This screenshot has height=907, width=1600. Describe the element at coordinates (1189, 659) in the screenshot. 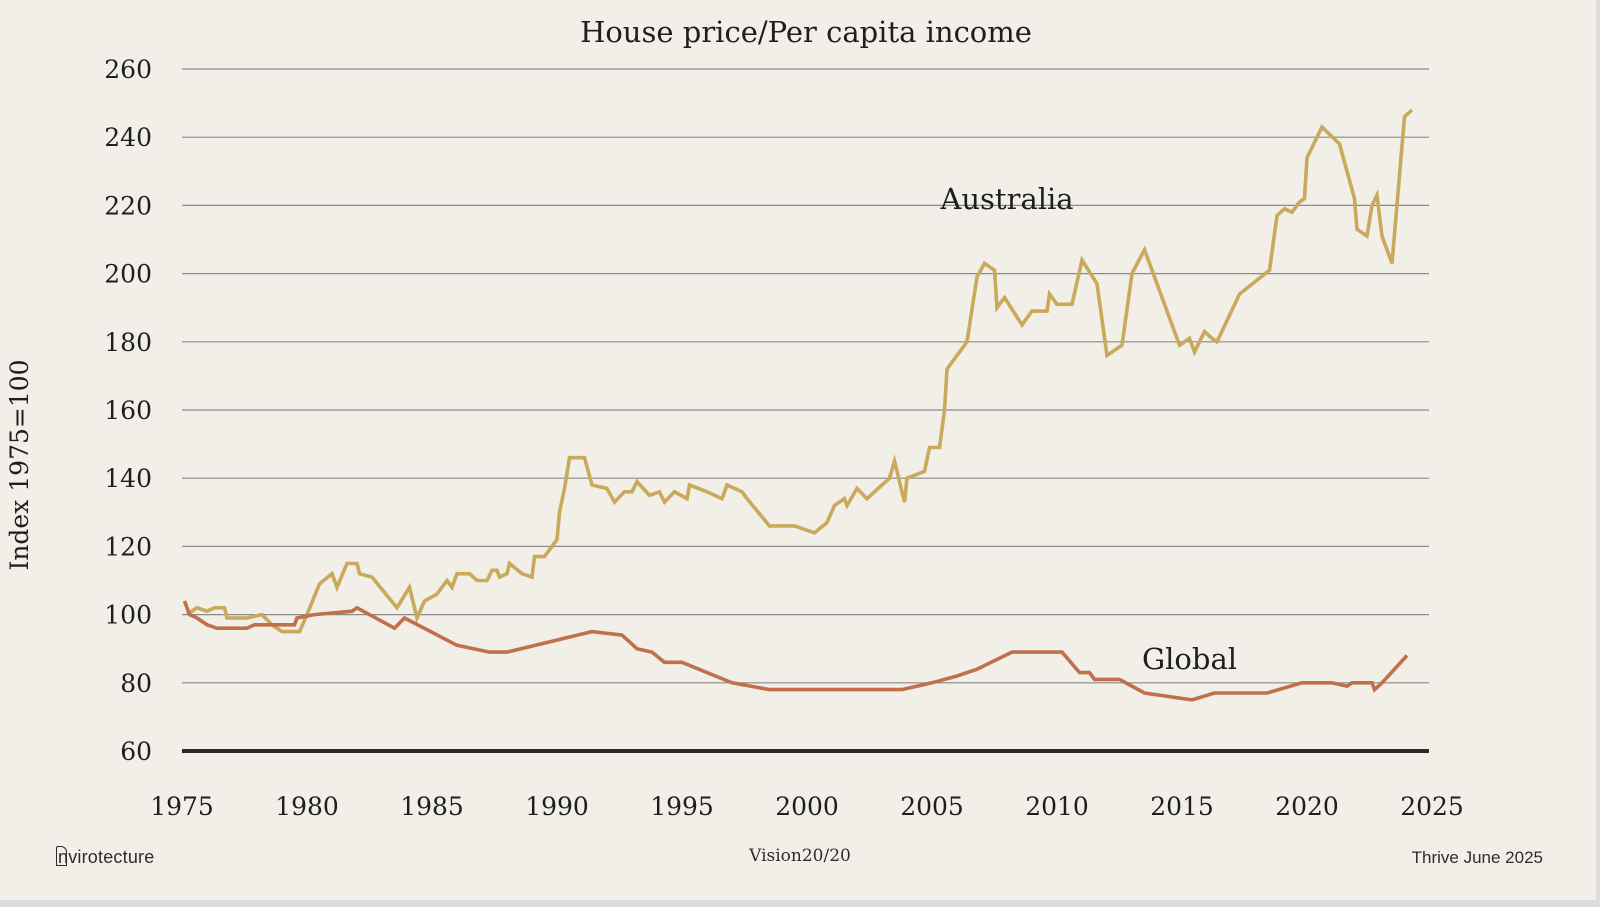

I see `series-label-global: Global` at that location.